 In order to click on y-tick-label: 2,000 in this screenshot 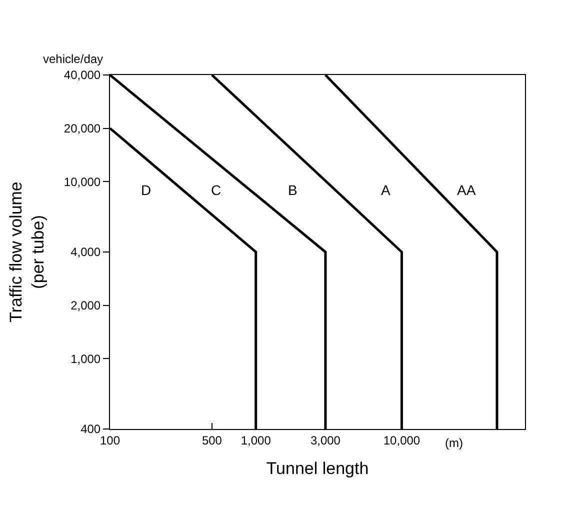, I will do `click(85, 305)`.